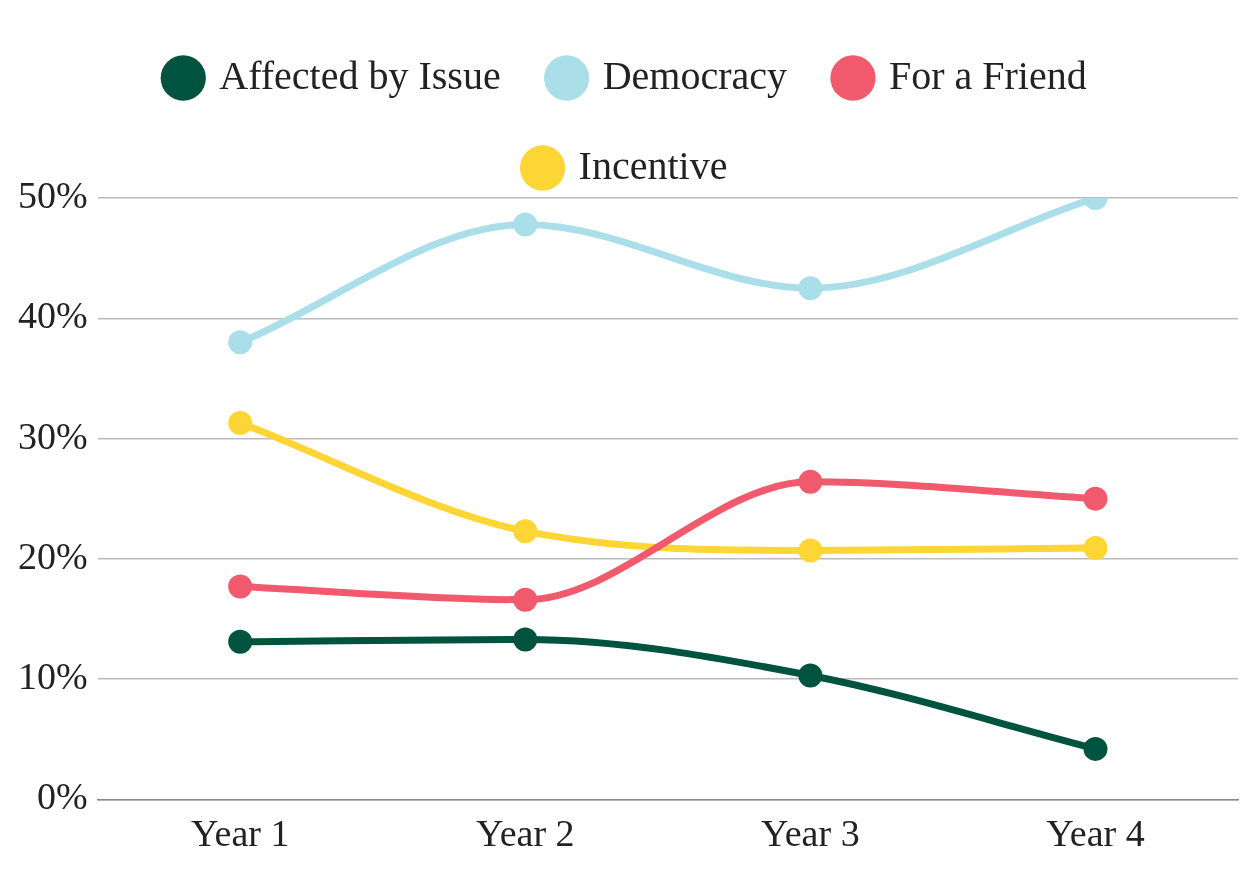 This screenshot has height=881, width=1258. I want to click on x-tick-label: Year 4, so click(1095, 833).